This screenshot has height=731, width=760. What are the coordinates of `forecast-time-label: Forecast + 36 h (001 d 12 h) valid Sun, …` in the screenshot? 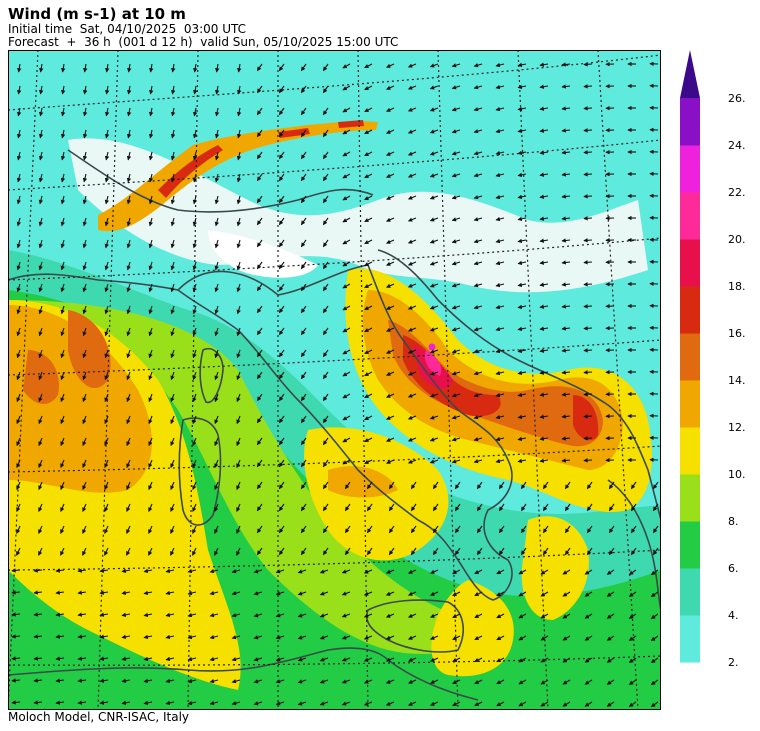 It's located at (203, 42).